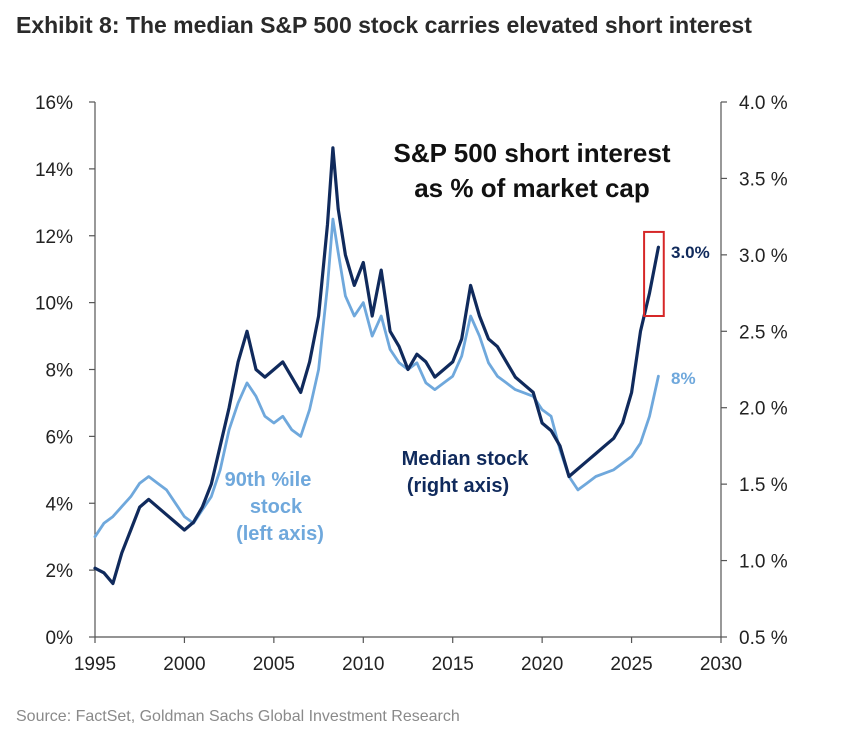 This screenshot has height=749, width=860. Describe the element at coordinates (763, 332) in the screenshot. I see `right-axis-tick-label: 2.5 %` at that location.